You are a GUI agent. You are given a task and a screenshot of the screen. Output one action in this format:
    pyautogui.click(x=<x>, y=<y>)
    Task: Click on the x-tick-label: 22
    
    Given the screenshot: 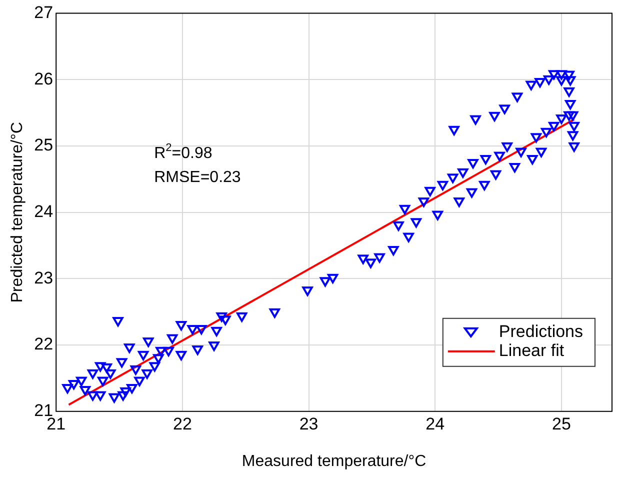 What is the action you would take?
    pyautogui.click(x=182, y=424)
    